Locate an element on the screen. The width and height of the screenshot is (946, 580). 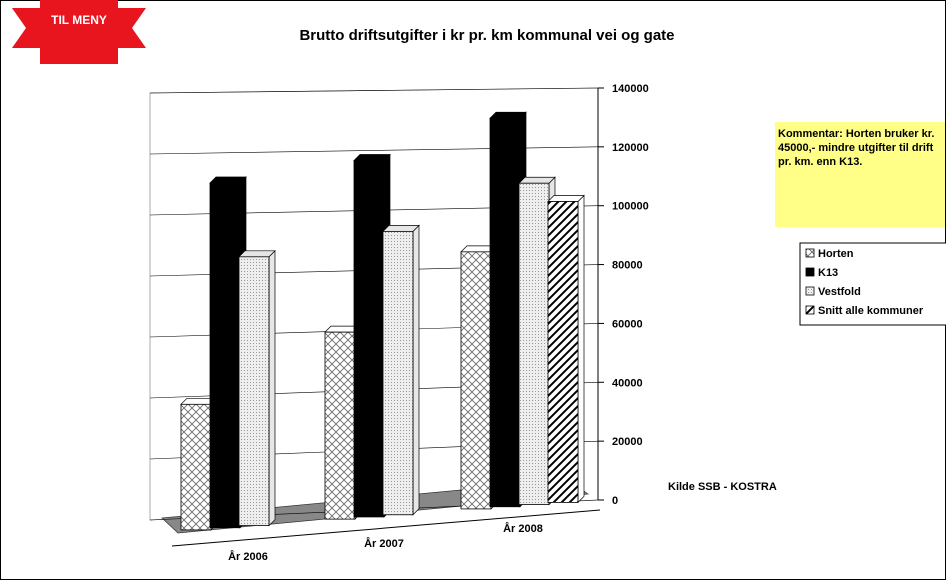
legend-label: Vestfold is located at coordinates (839, 292).